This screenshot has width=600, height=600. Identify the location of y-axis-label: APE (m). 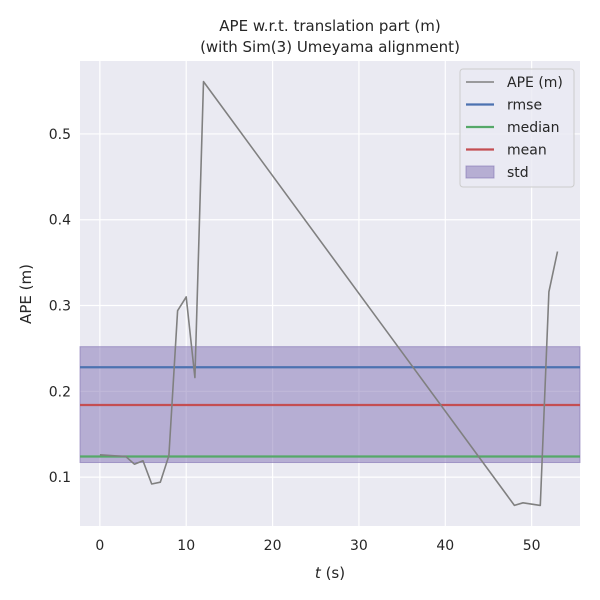
(26, 294).